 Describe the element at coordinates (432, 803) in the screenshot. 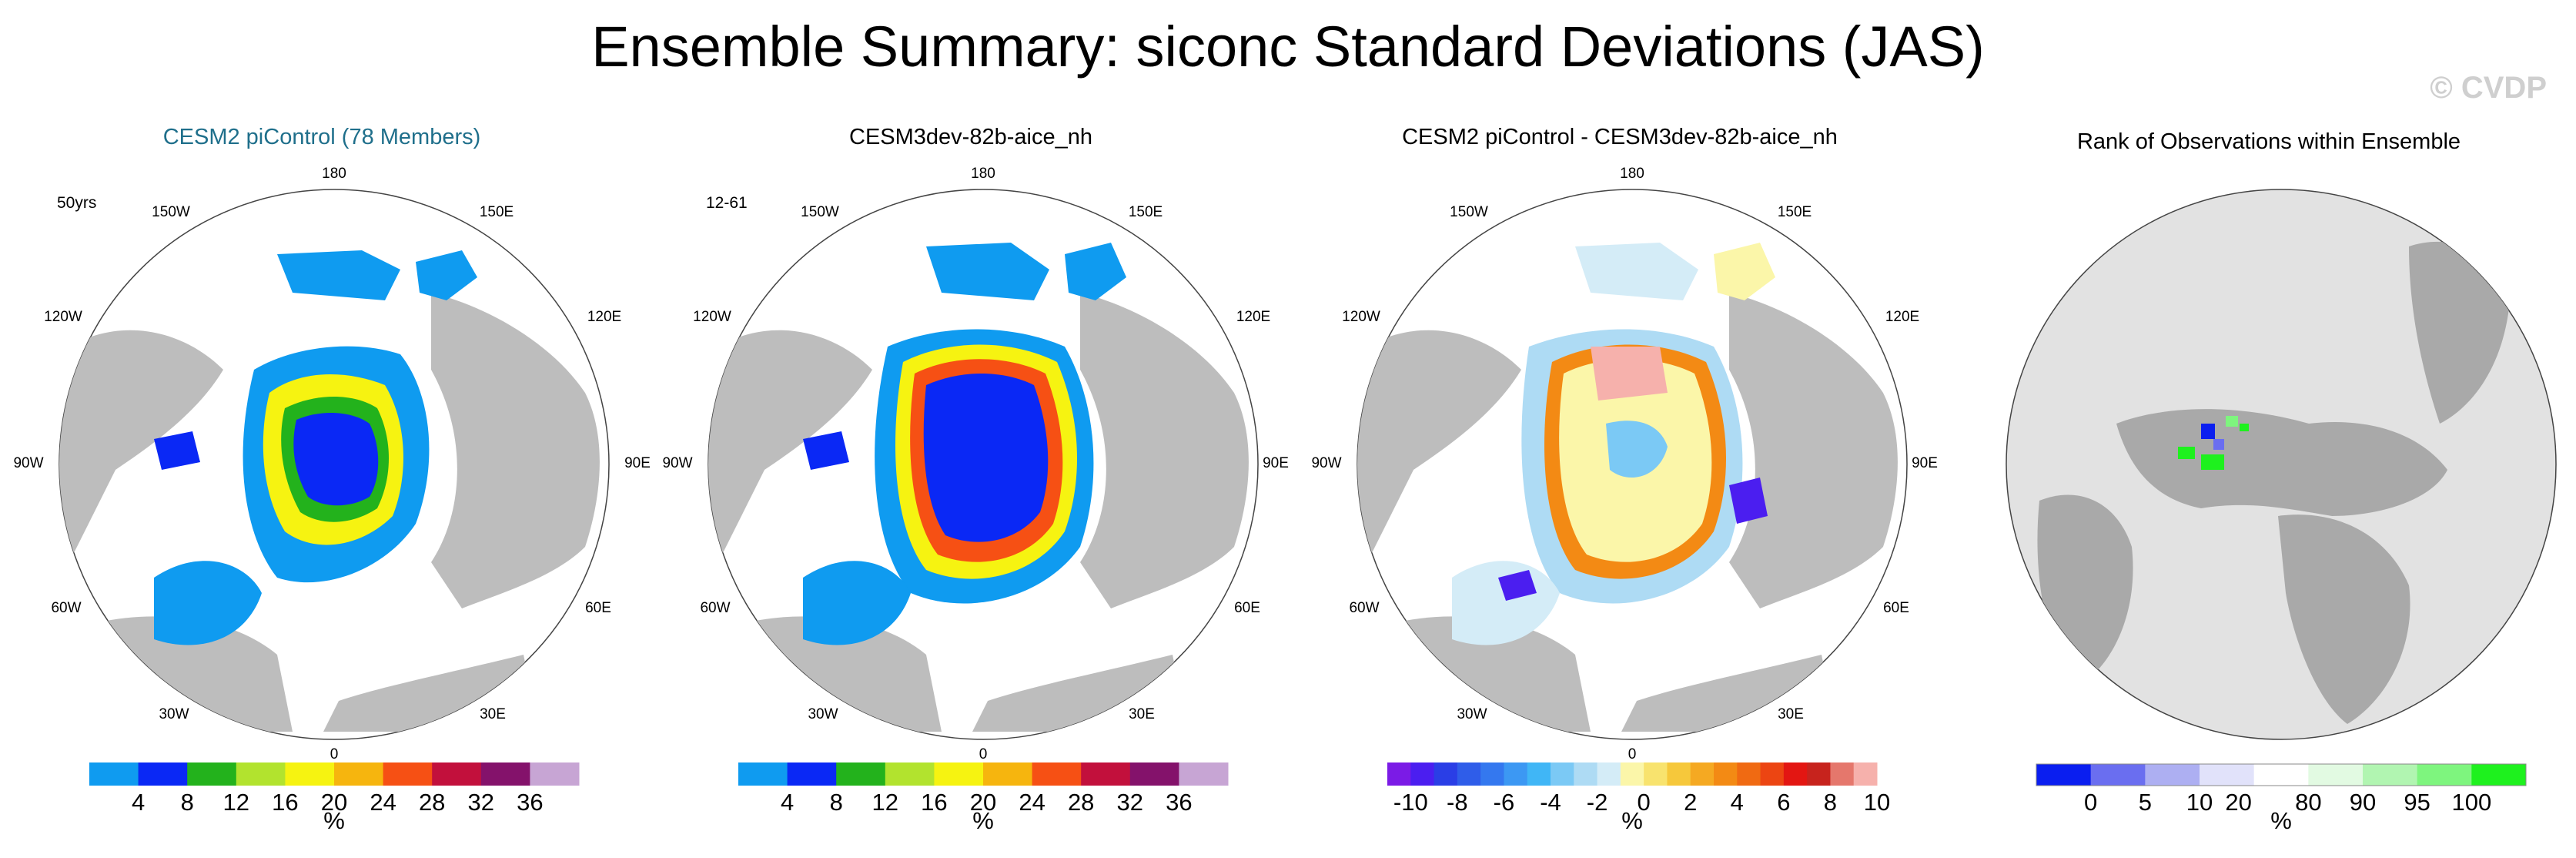

I see `colorbar-tick-label: 28` at that location.